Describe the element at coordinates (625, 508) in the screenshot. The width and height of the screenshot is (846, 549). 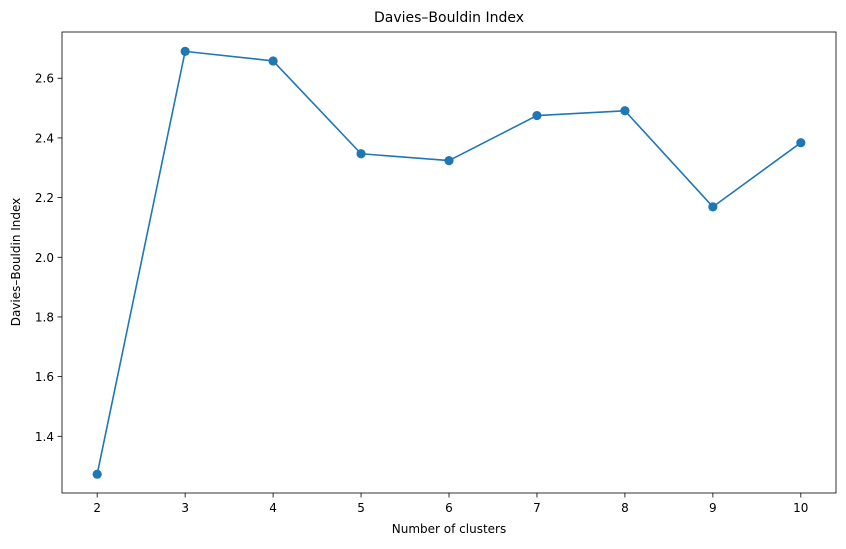
I see `x-tick-label: 8` at that location.